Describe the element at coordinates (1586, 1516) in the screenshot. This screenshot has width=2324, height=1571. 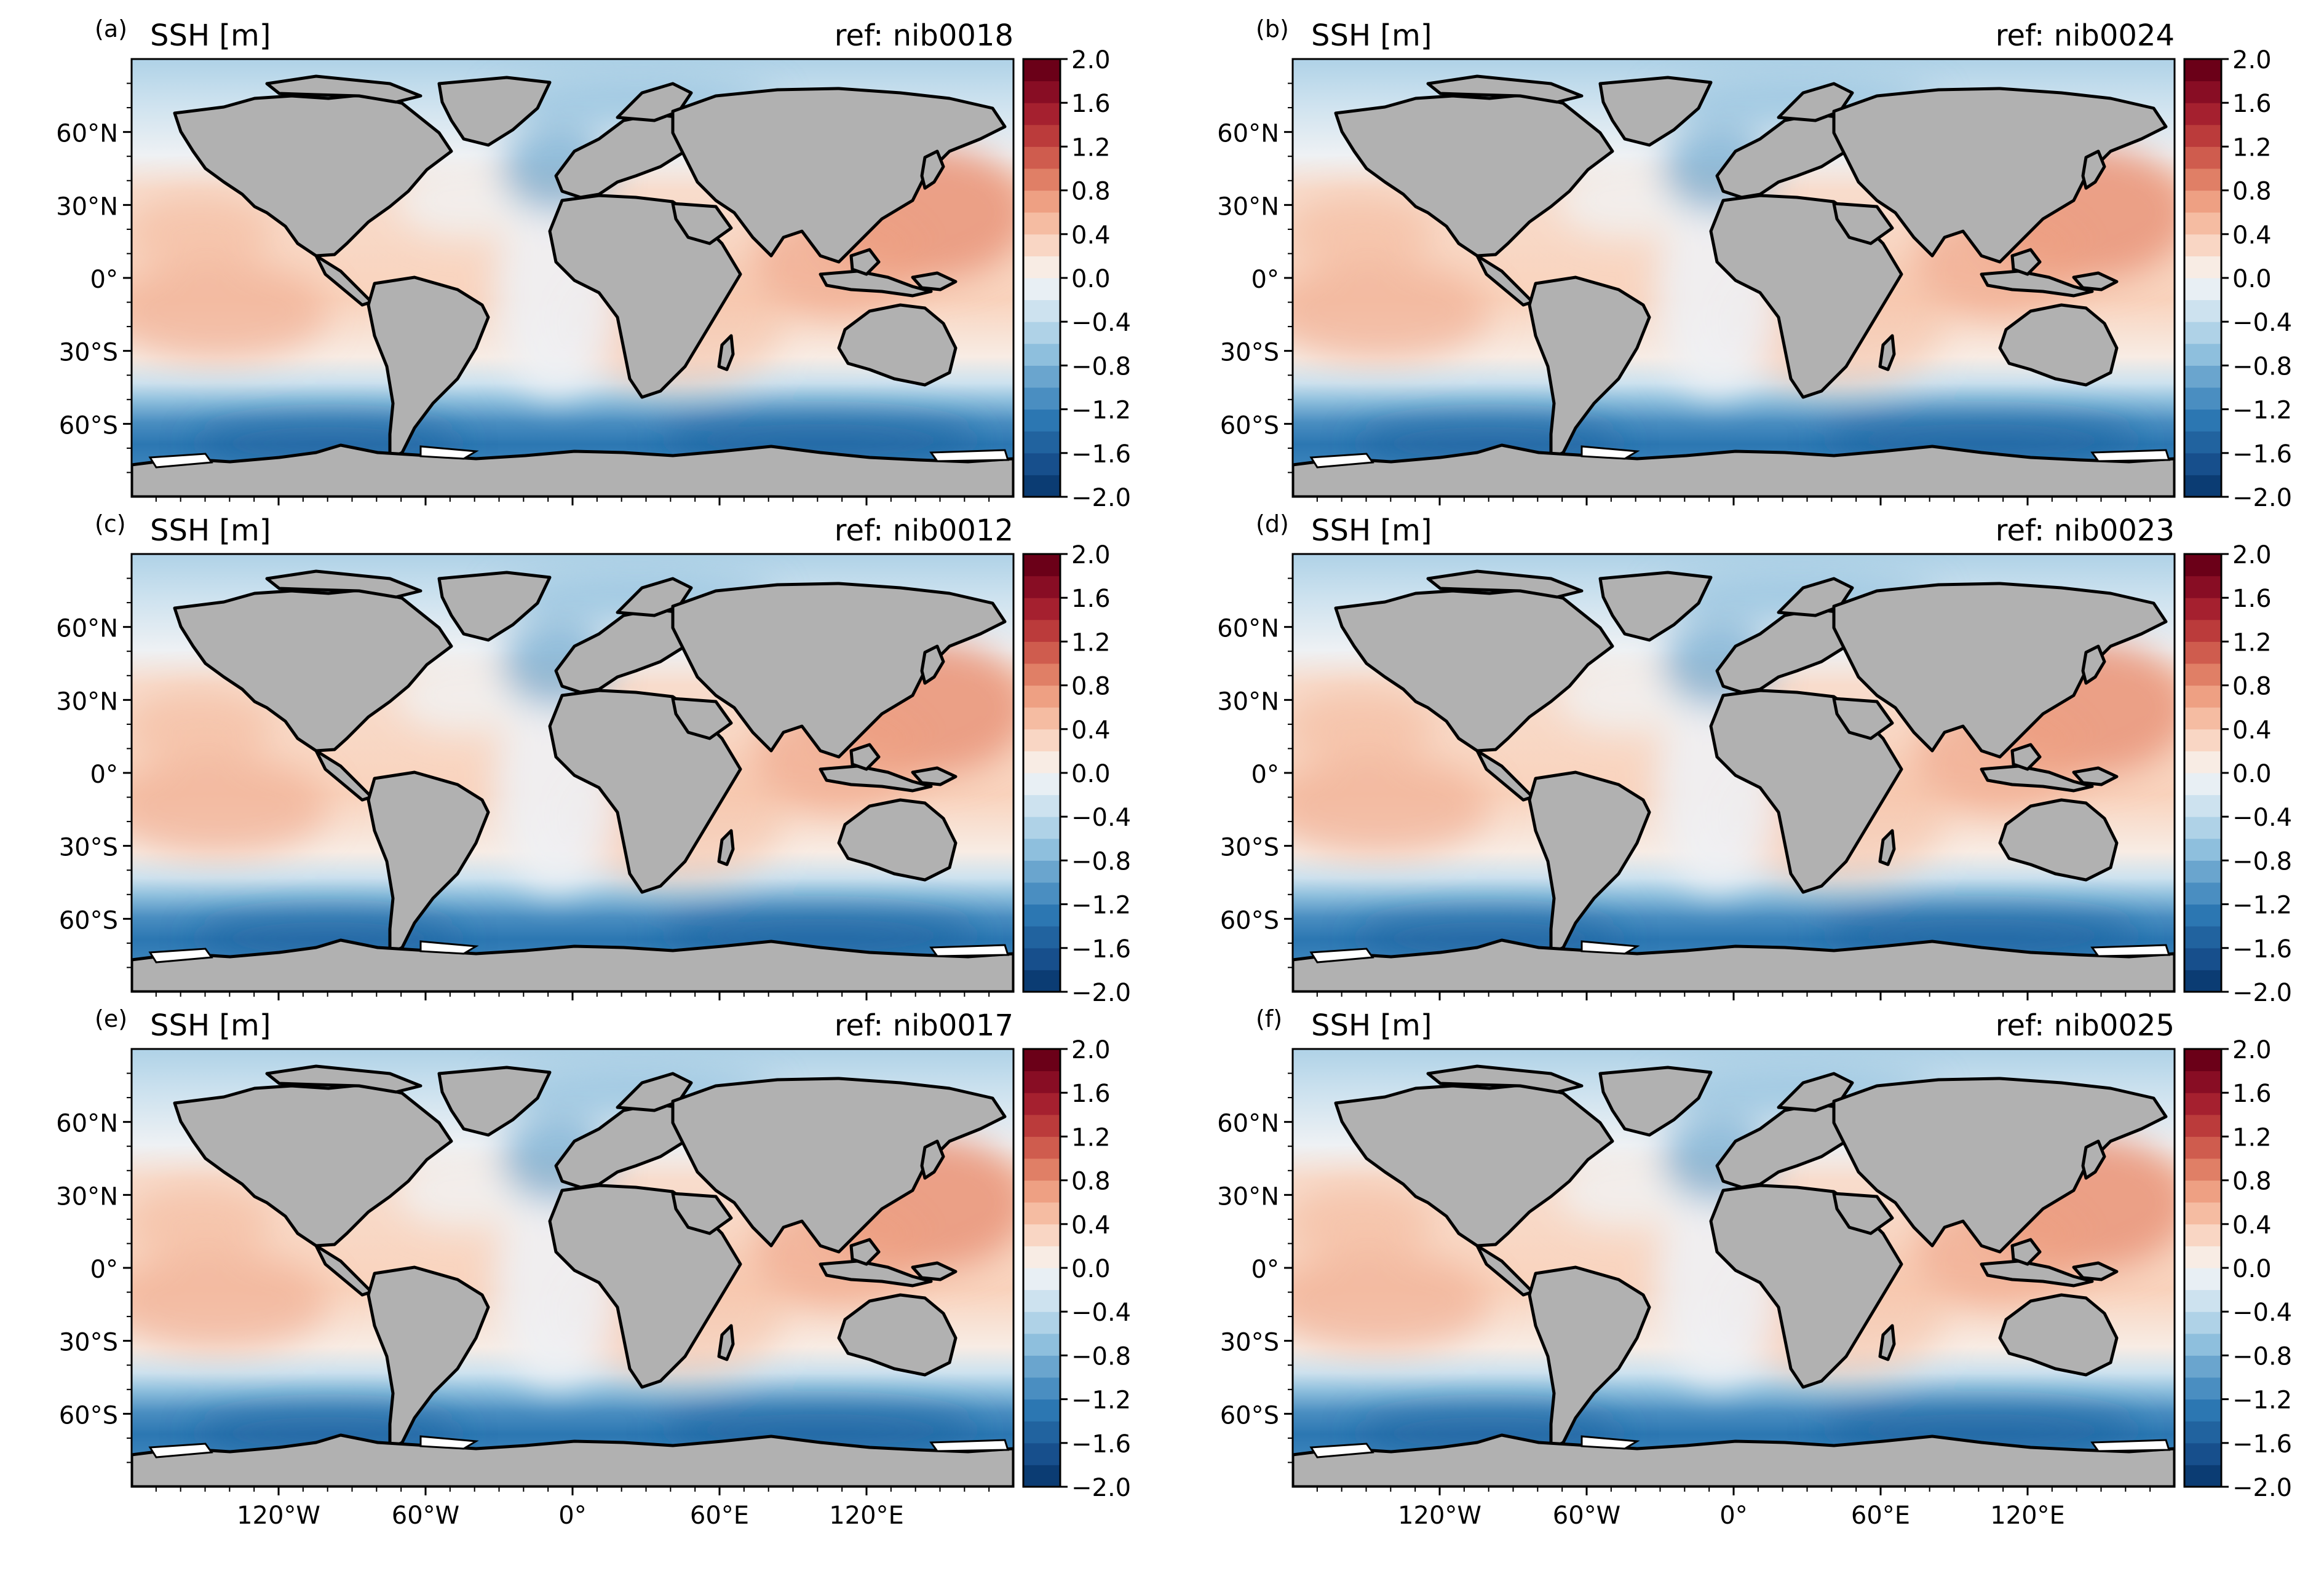
I see `lon-tick-label: 60°W` at that location.